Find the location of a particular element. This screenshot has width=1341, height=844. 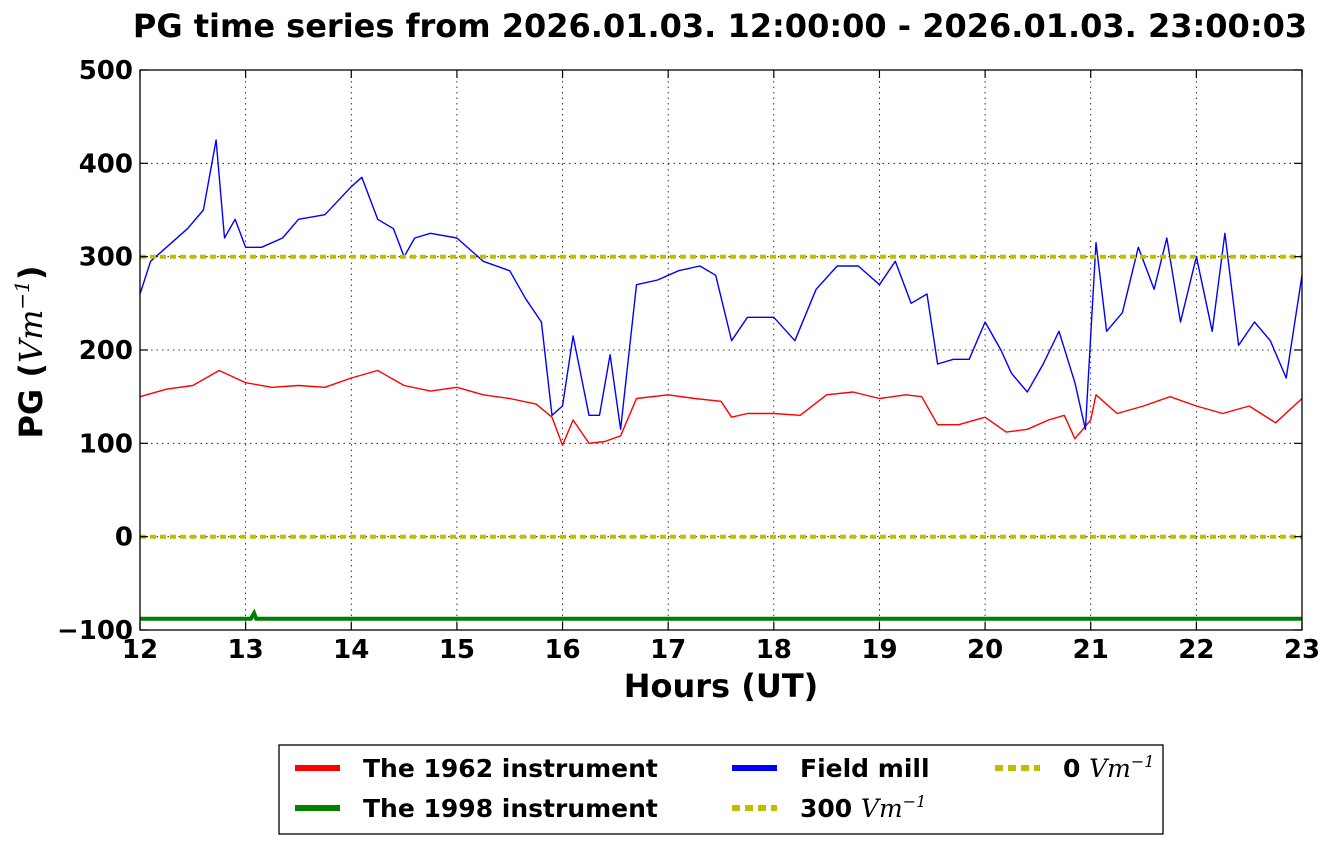

legend-box is located at coordinates (721, 789).